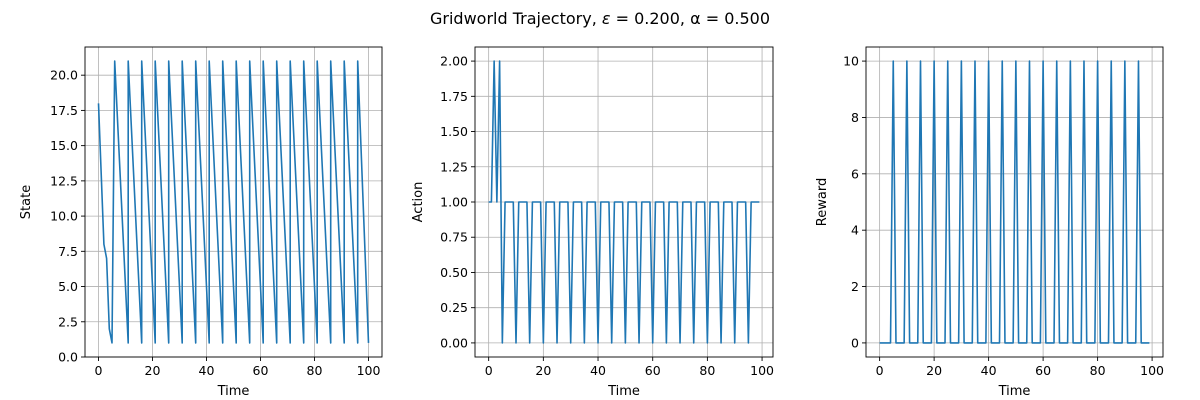  What do you see at coordinates (454, 272) in the screenshot?
I see `y-tick-label: 0.50` at bounding box center [454, 272].